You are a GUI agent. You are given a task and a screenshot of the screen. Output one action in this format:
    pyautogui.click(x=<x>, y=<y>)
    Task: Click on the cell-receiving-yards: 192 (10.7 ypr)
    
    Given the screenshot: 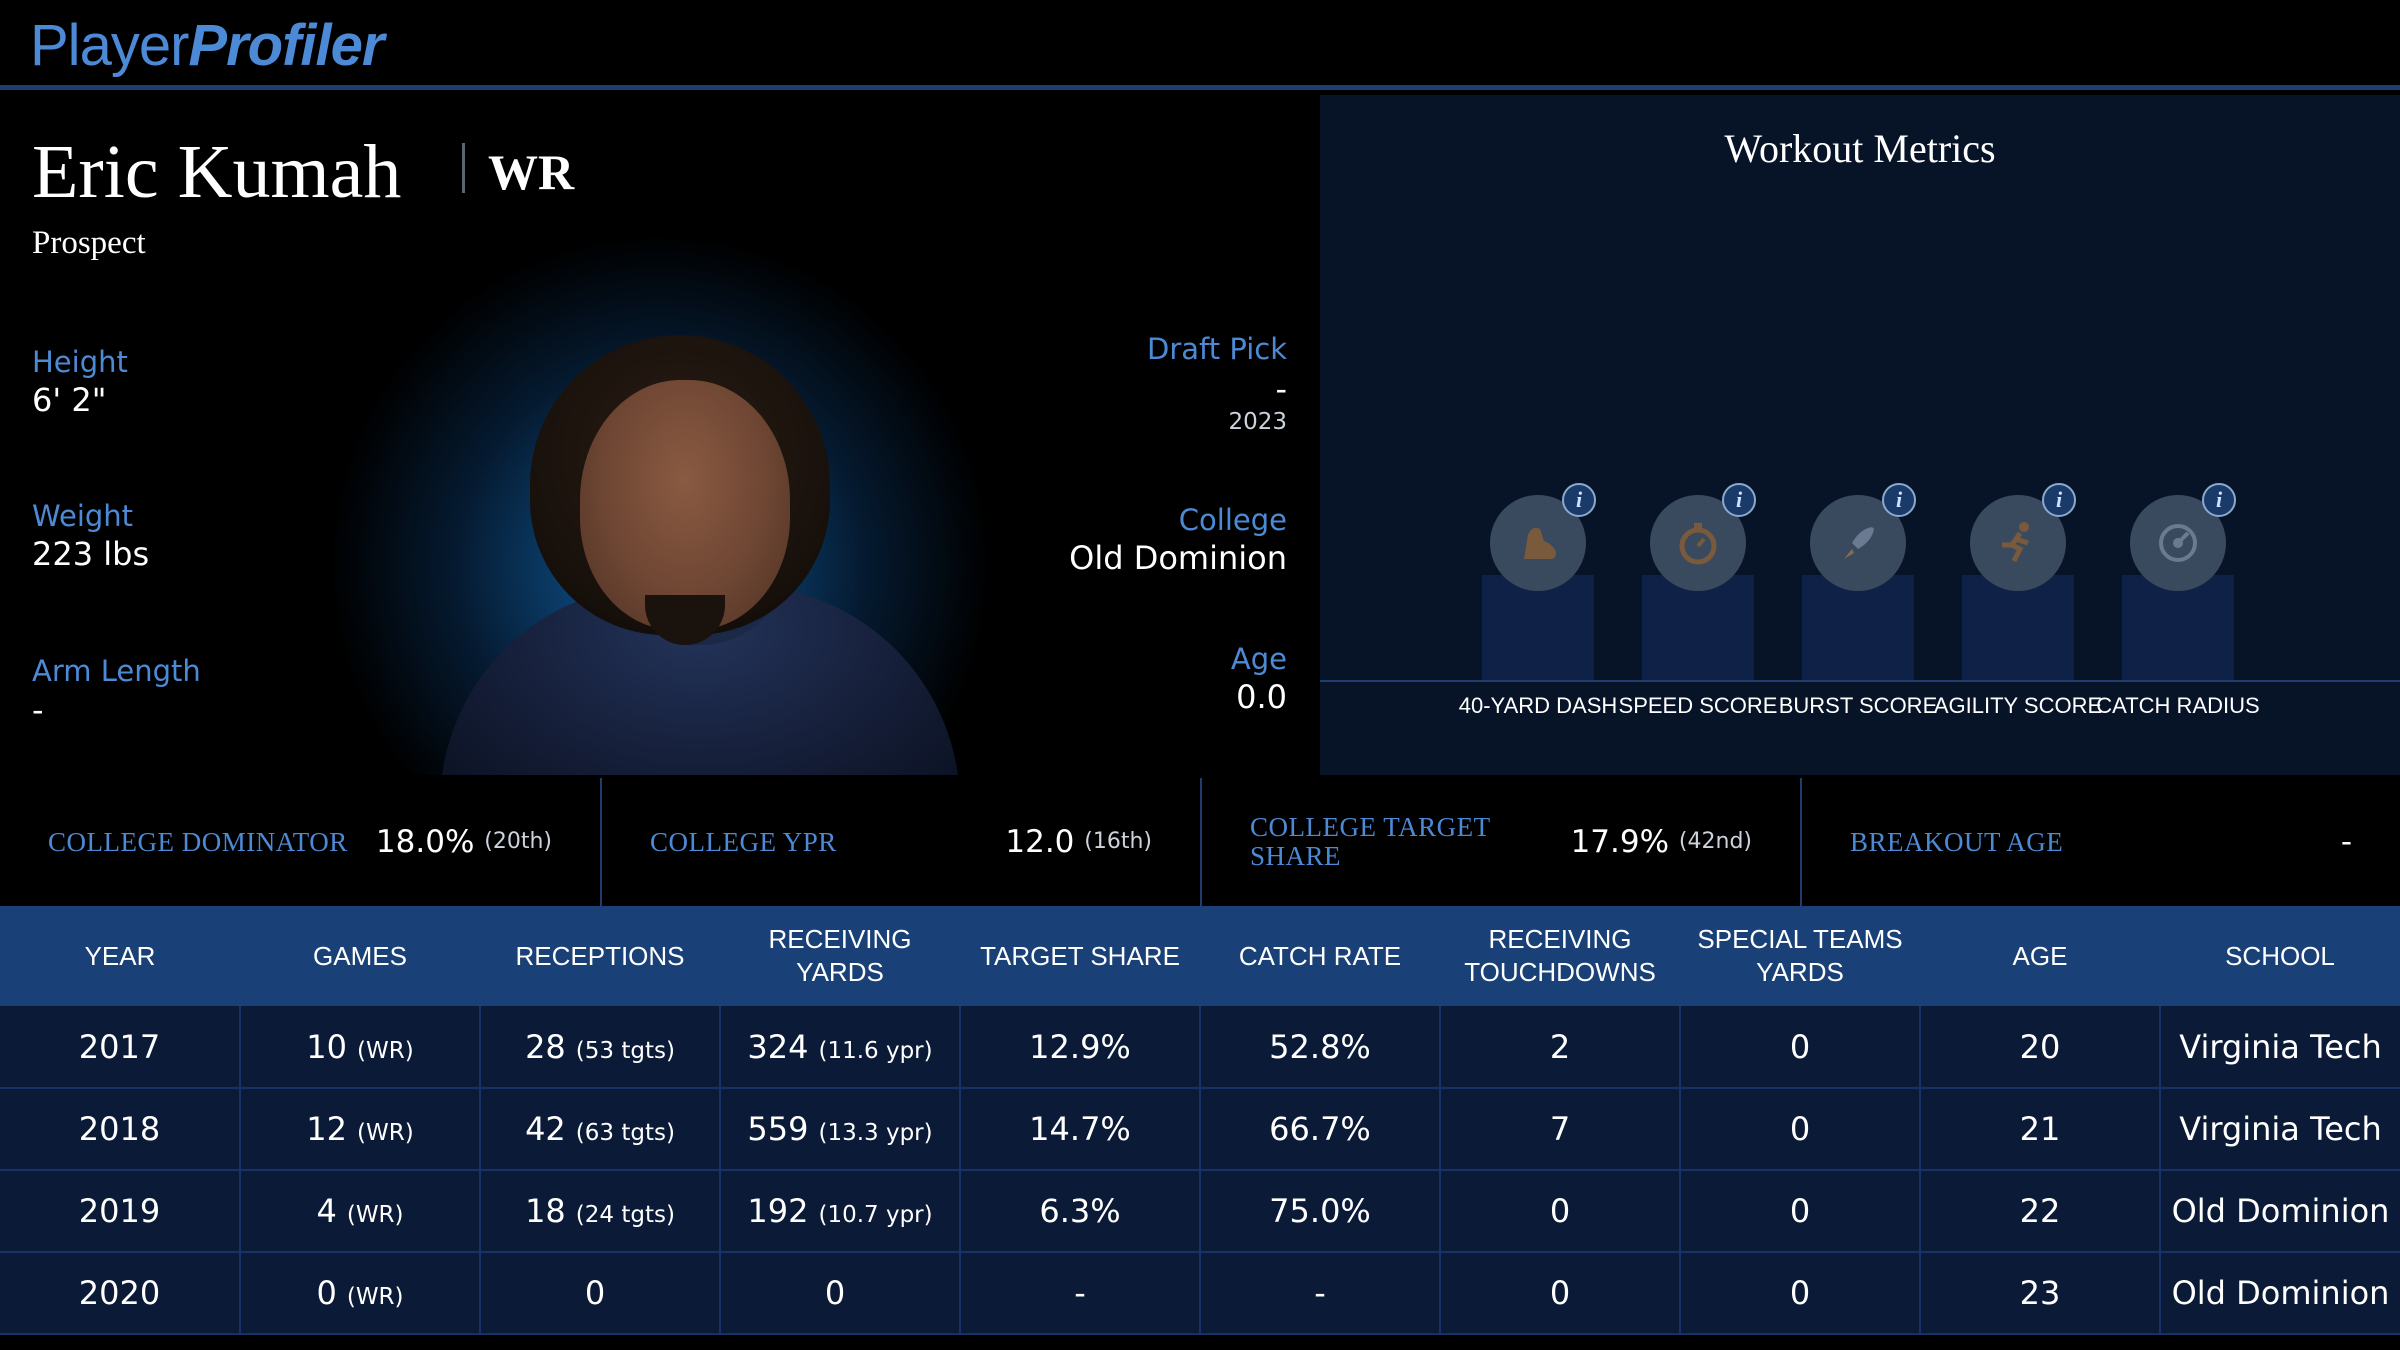 What is the action you would take?
    pyautogui.click(x=840, y=1211)
    